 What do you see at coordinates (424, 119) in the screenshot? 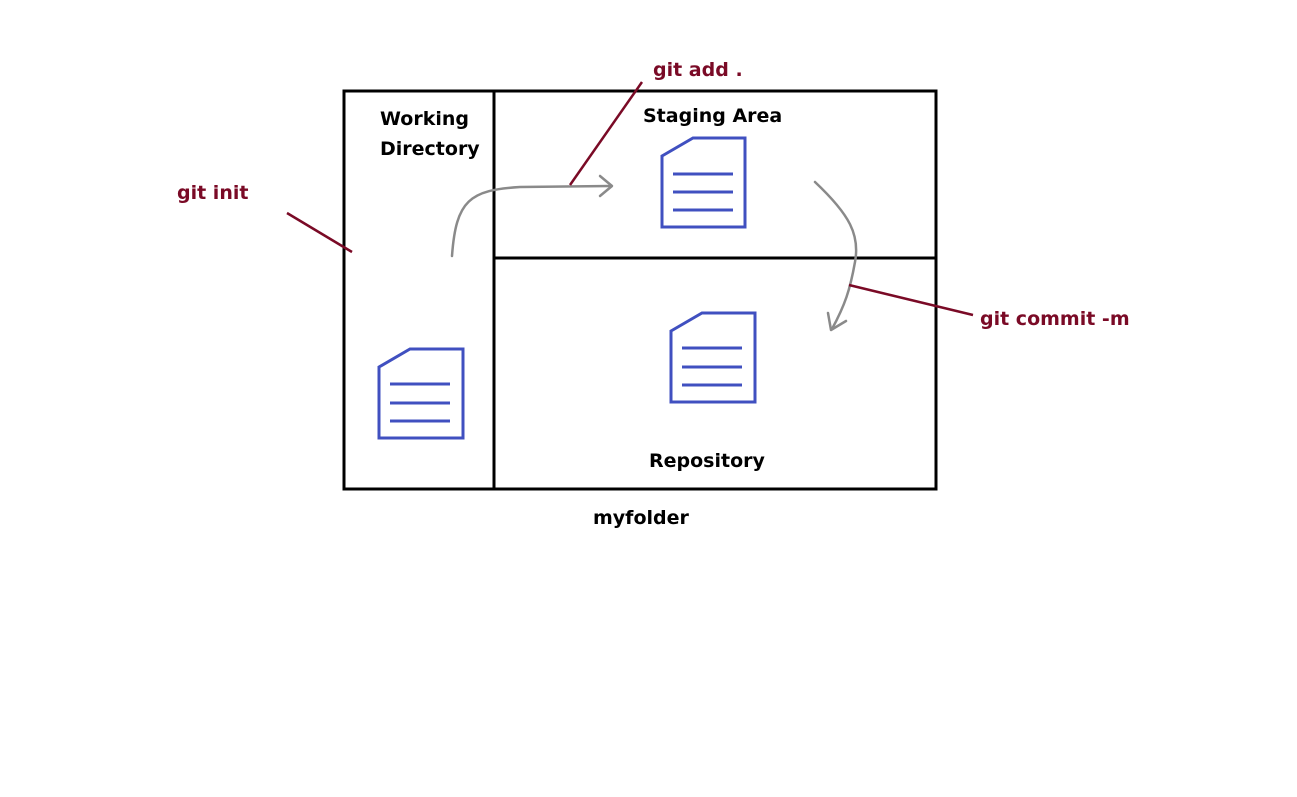
I see `working-directory-label-line1: Working` at bounding box center [424, 119].